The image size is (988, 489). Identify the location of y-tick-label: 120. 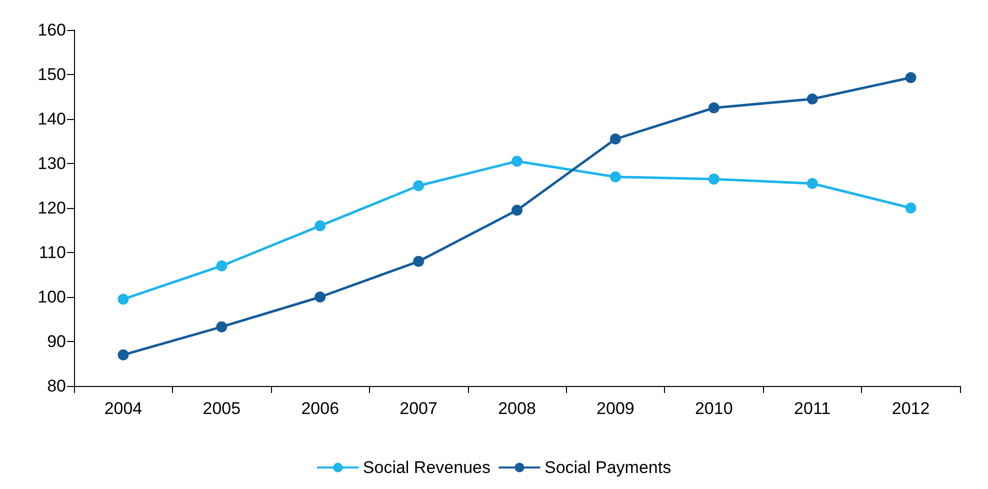
(52, 208).